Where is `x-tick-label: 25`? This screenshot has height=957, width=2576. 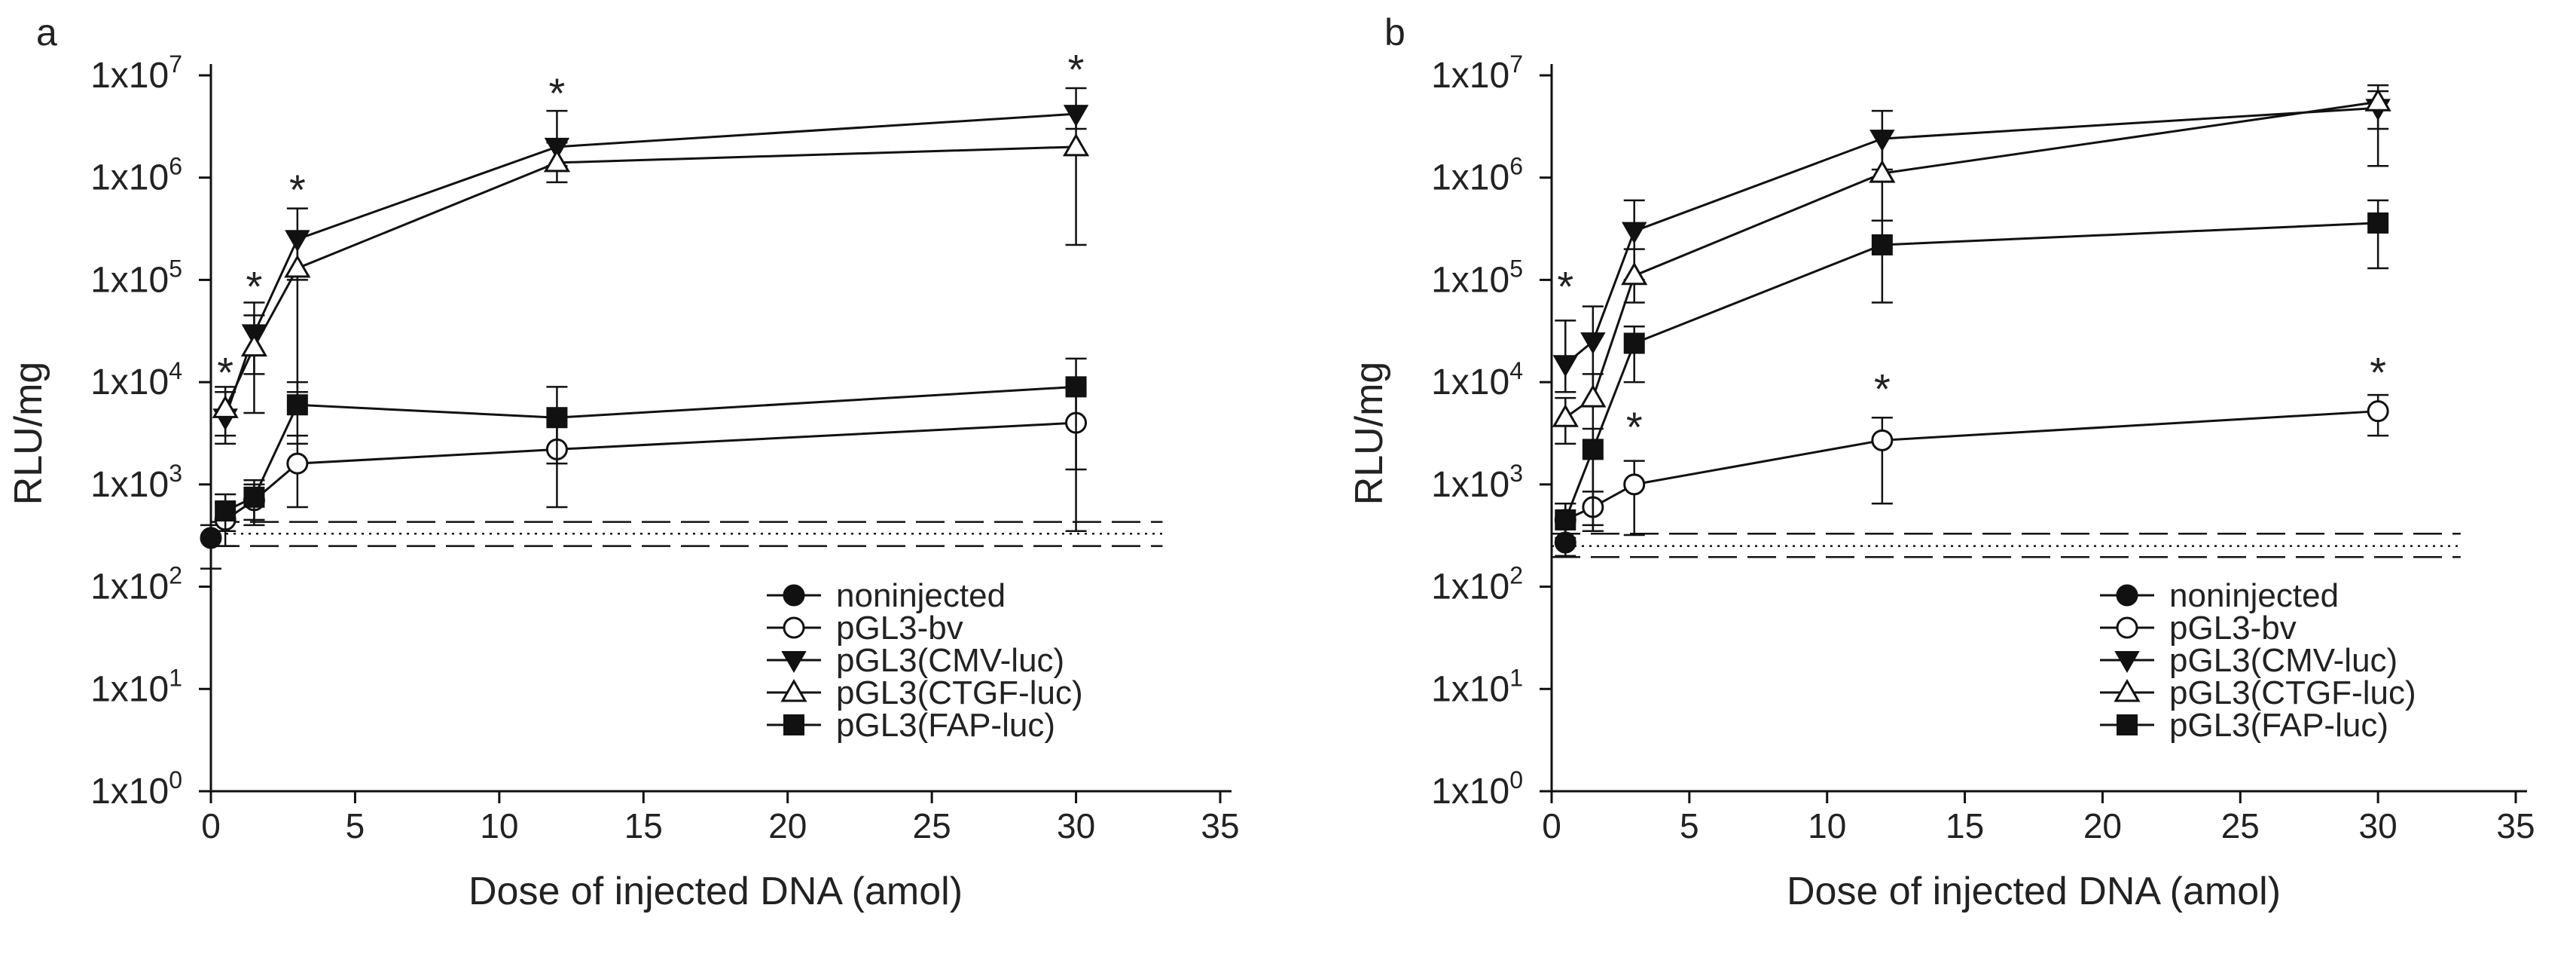 x-tick-label: 25 is located at coordinates (2241, 825).